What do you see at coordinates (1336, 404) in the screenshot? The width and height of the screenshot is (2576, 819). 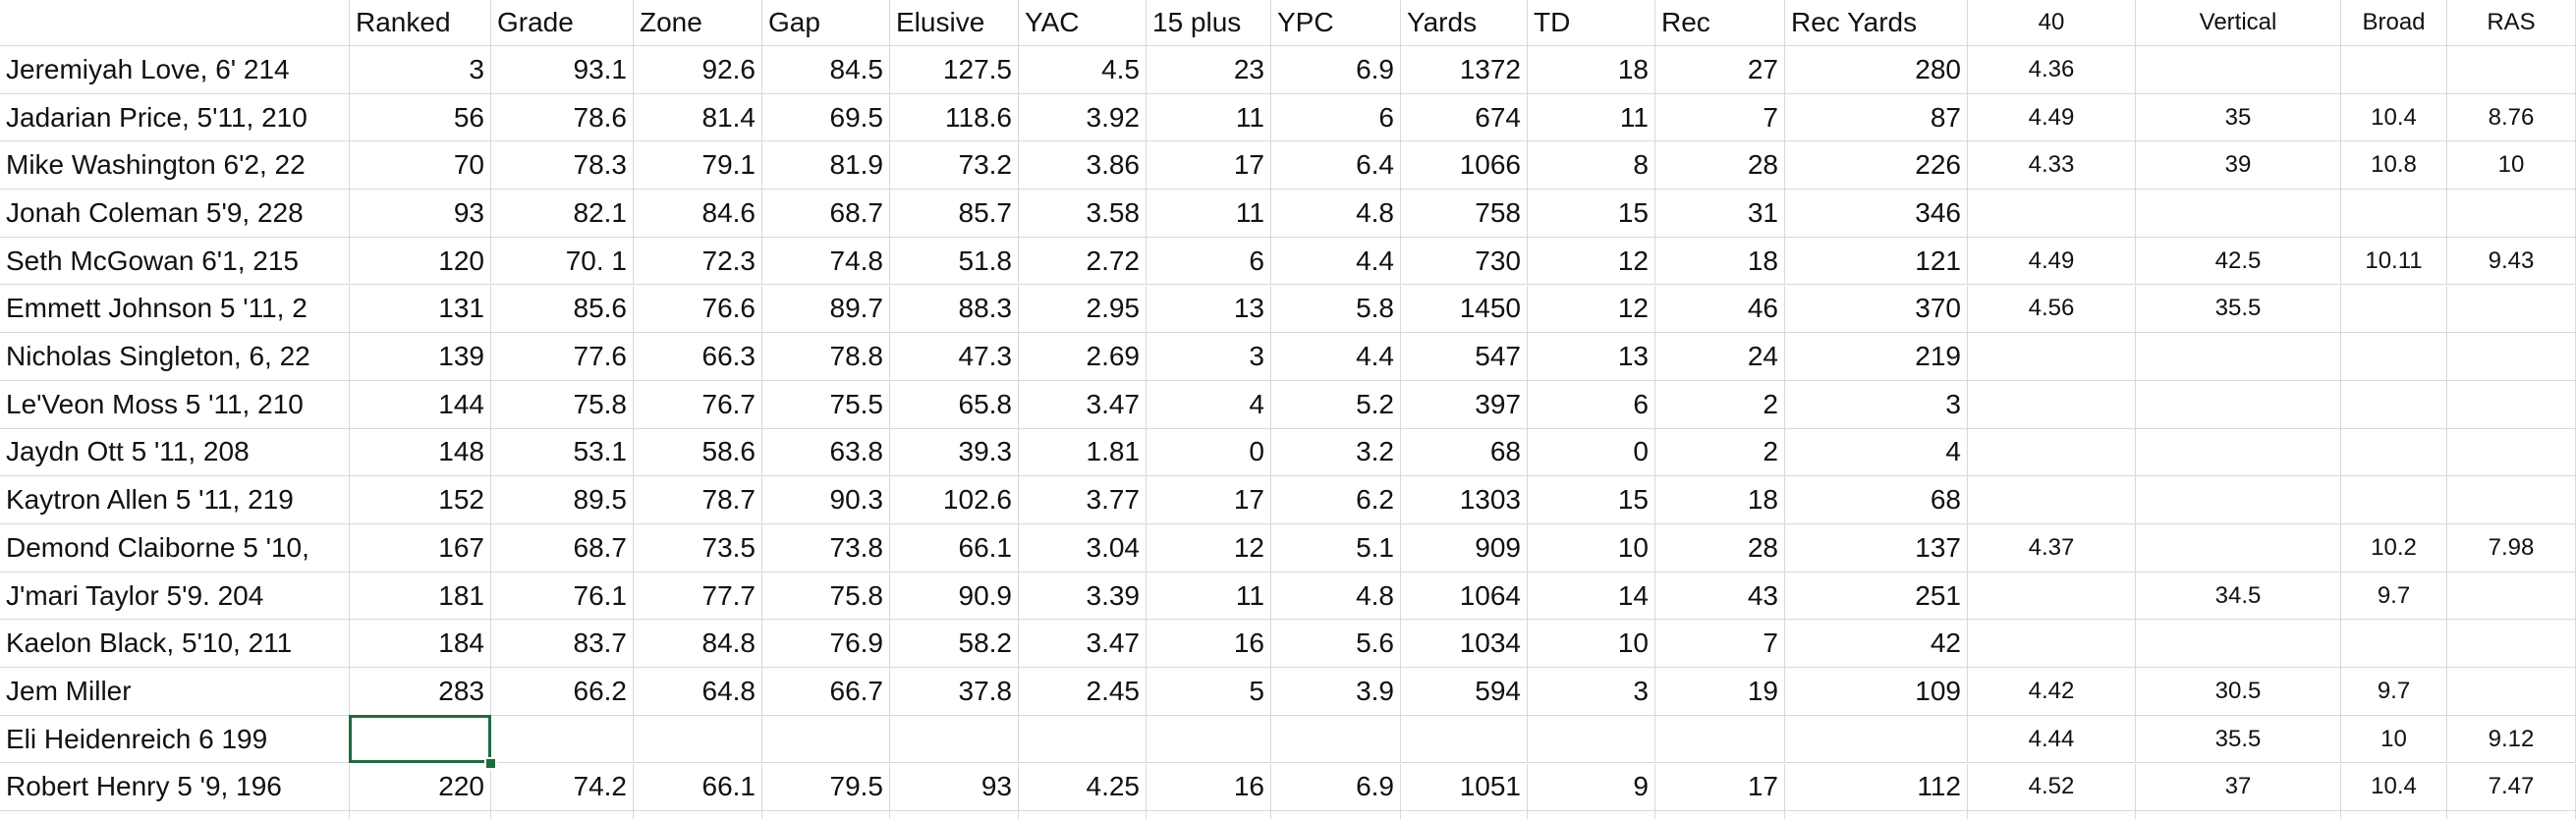 I see `stat-cell: 5.2` at bounding box center [1336, 404].